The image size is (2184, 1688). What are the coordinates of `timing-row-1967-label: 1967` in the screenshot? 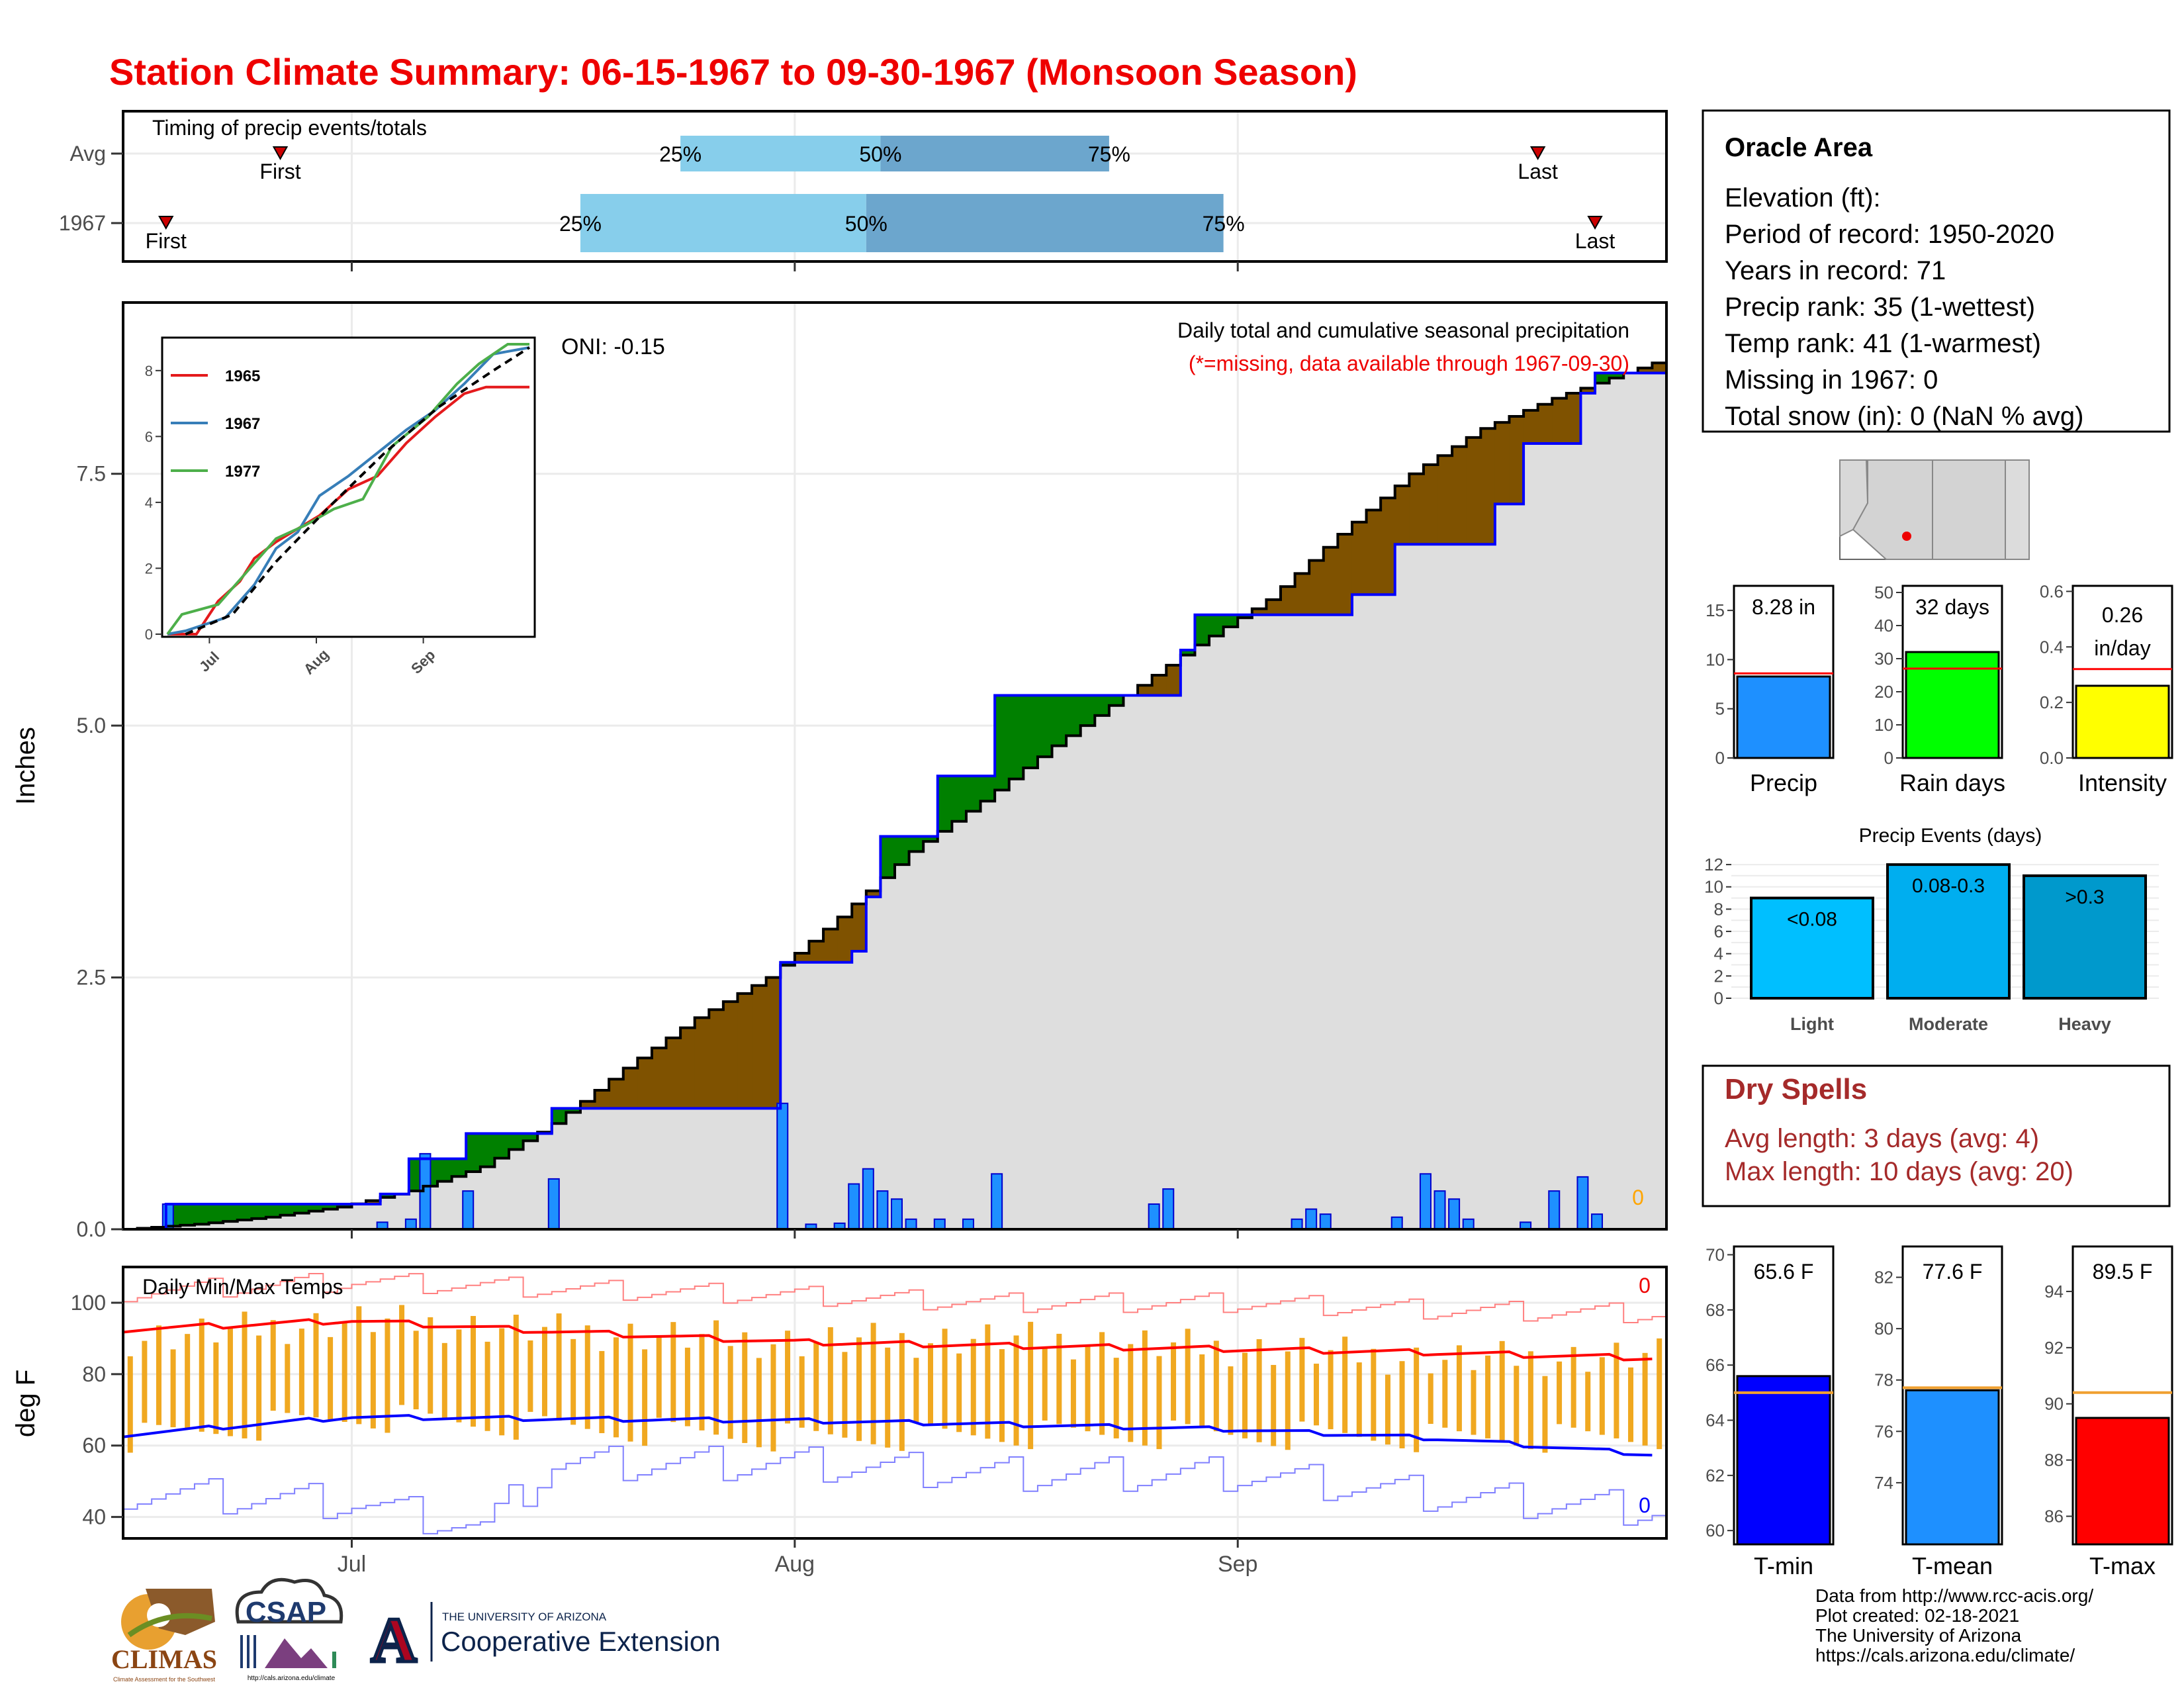 It's located at (82, 223).